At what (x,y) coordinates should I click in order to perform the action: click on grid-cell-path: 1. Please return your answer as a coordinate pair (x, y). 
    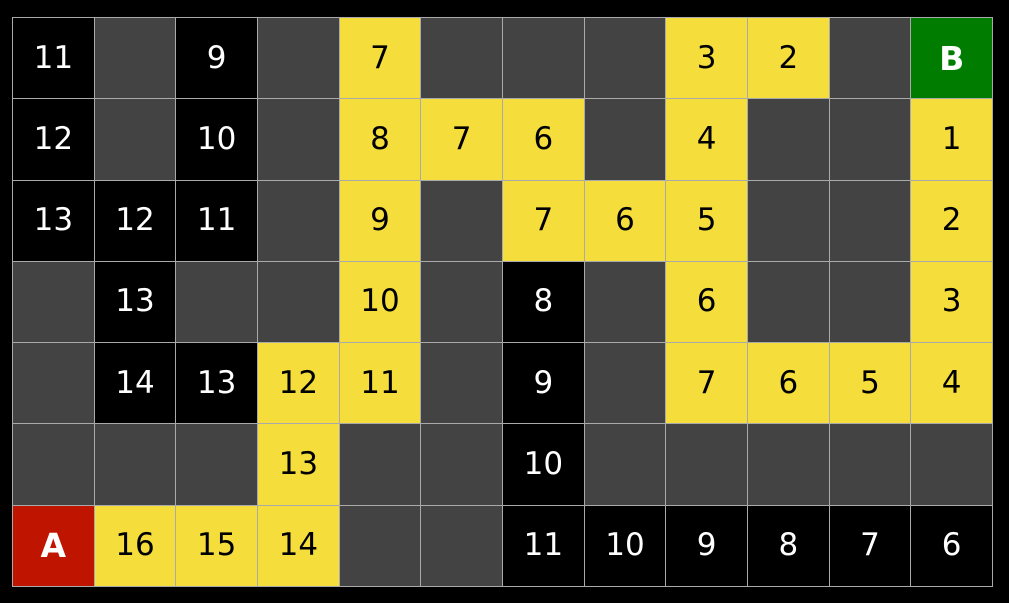
    Looking at the image, I should click on (951, 139).